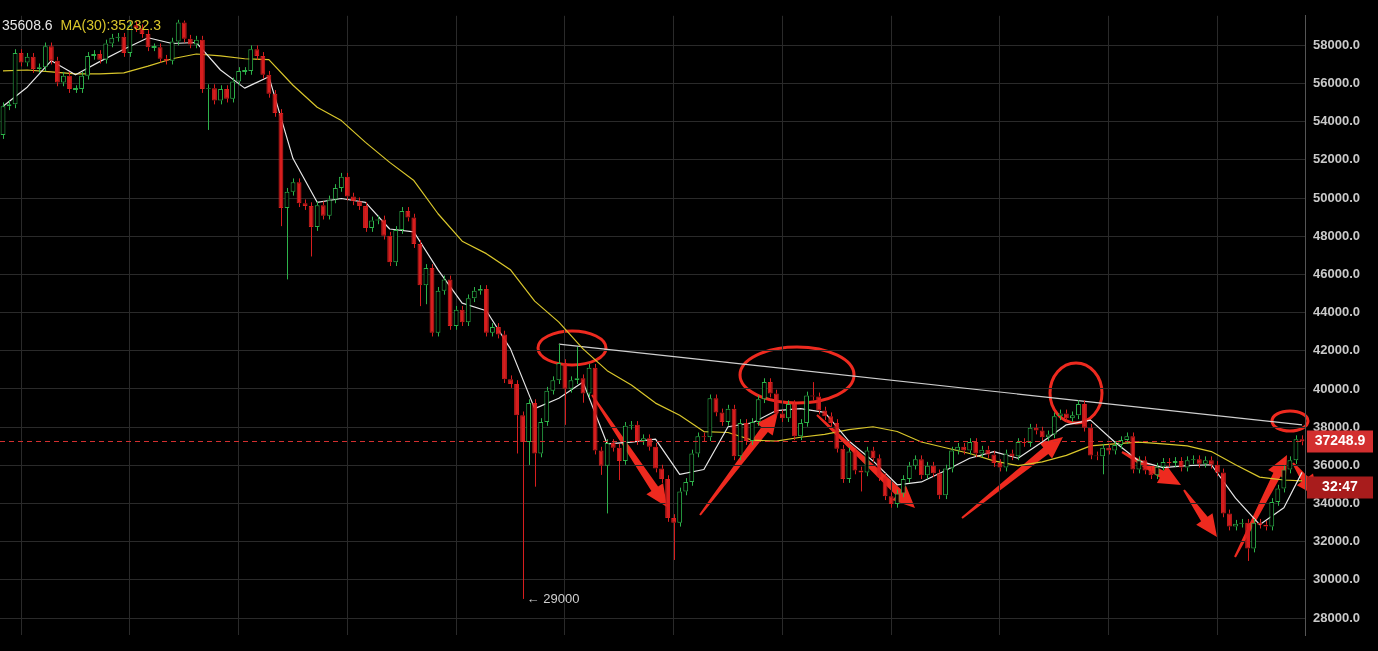 This screenshot has width=1378, height=651. I want to click on y-tick-label: 52000.0, so click(1337, 159).